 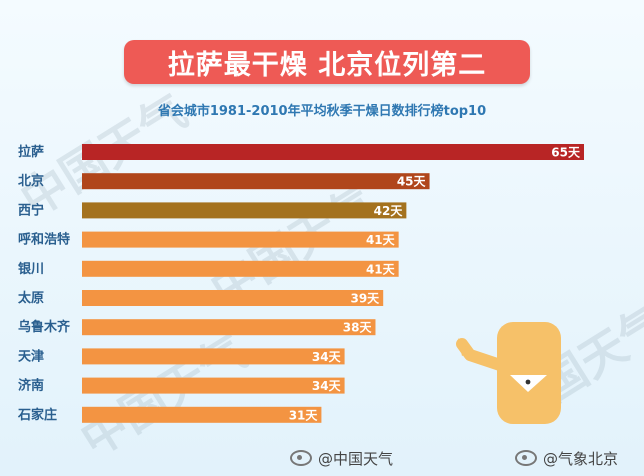 What do you see at coordinates (358, 328) in the screenshot?
I see `bar-value-label: 38天` at bounding box center [358, 328].